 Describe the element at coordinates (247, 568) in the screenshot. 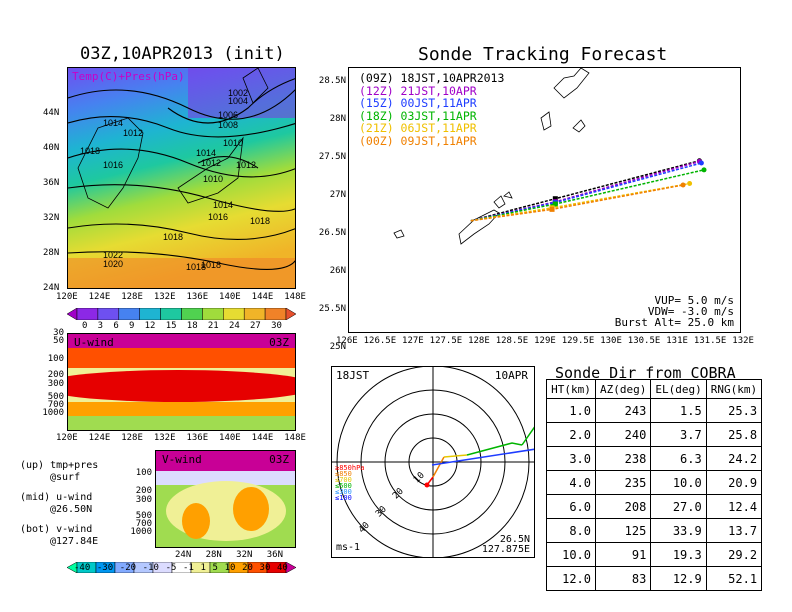

I see `colorbar-label: 20` at that location.